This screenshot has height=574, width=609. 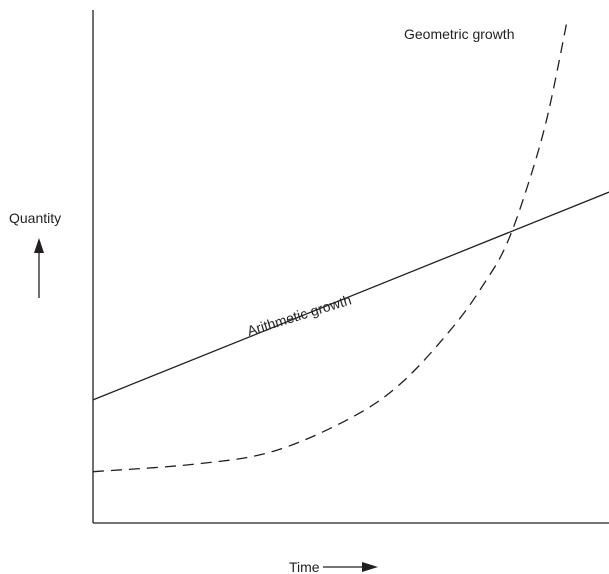 I want to click on x-axis-label: Time, so click(x=304, y=566).